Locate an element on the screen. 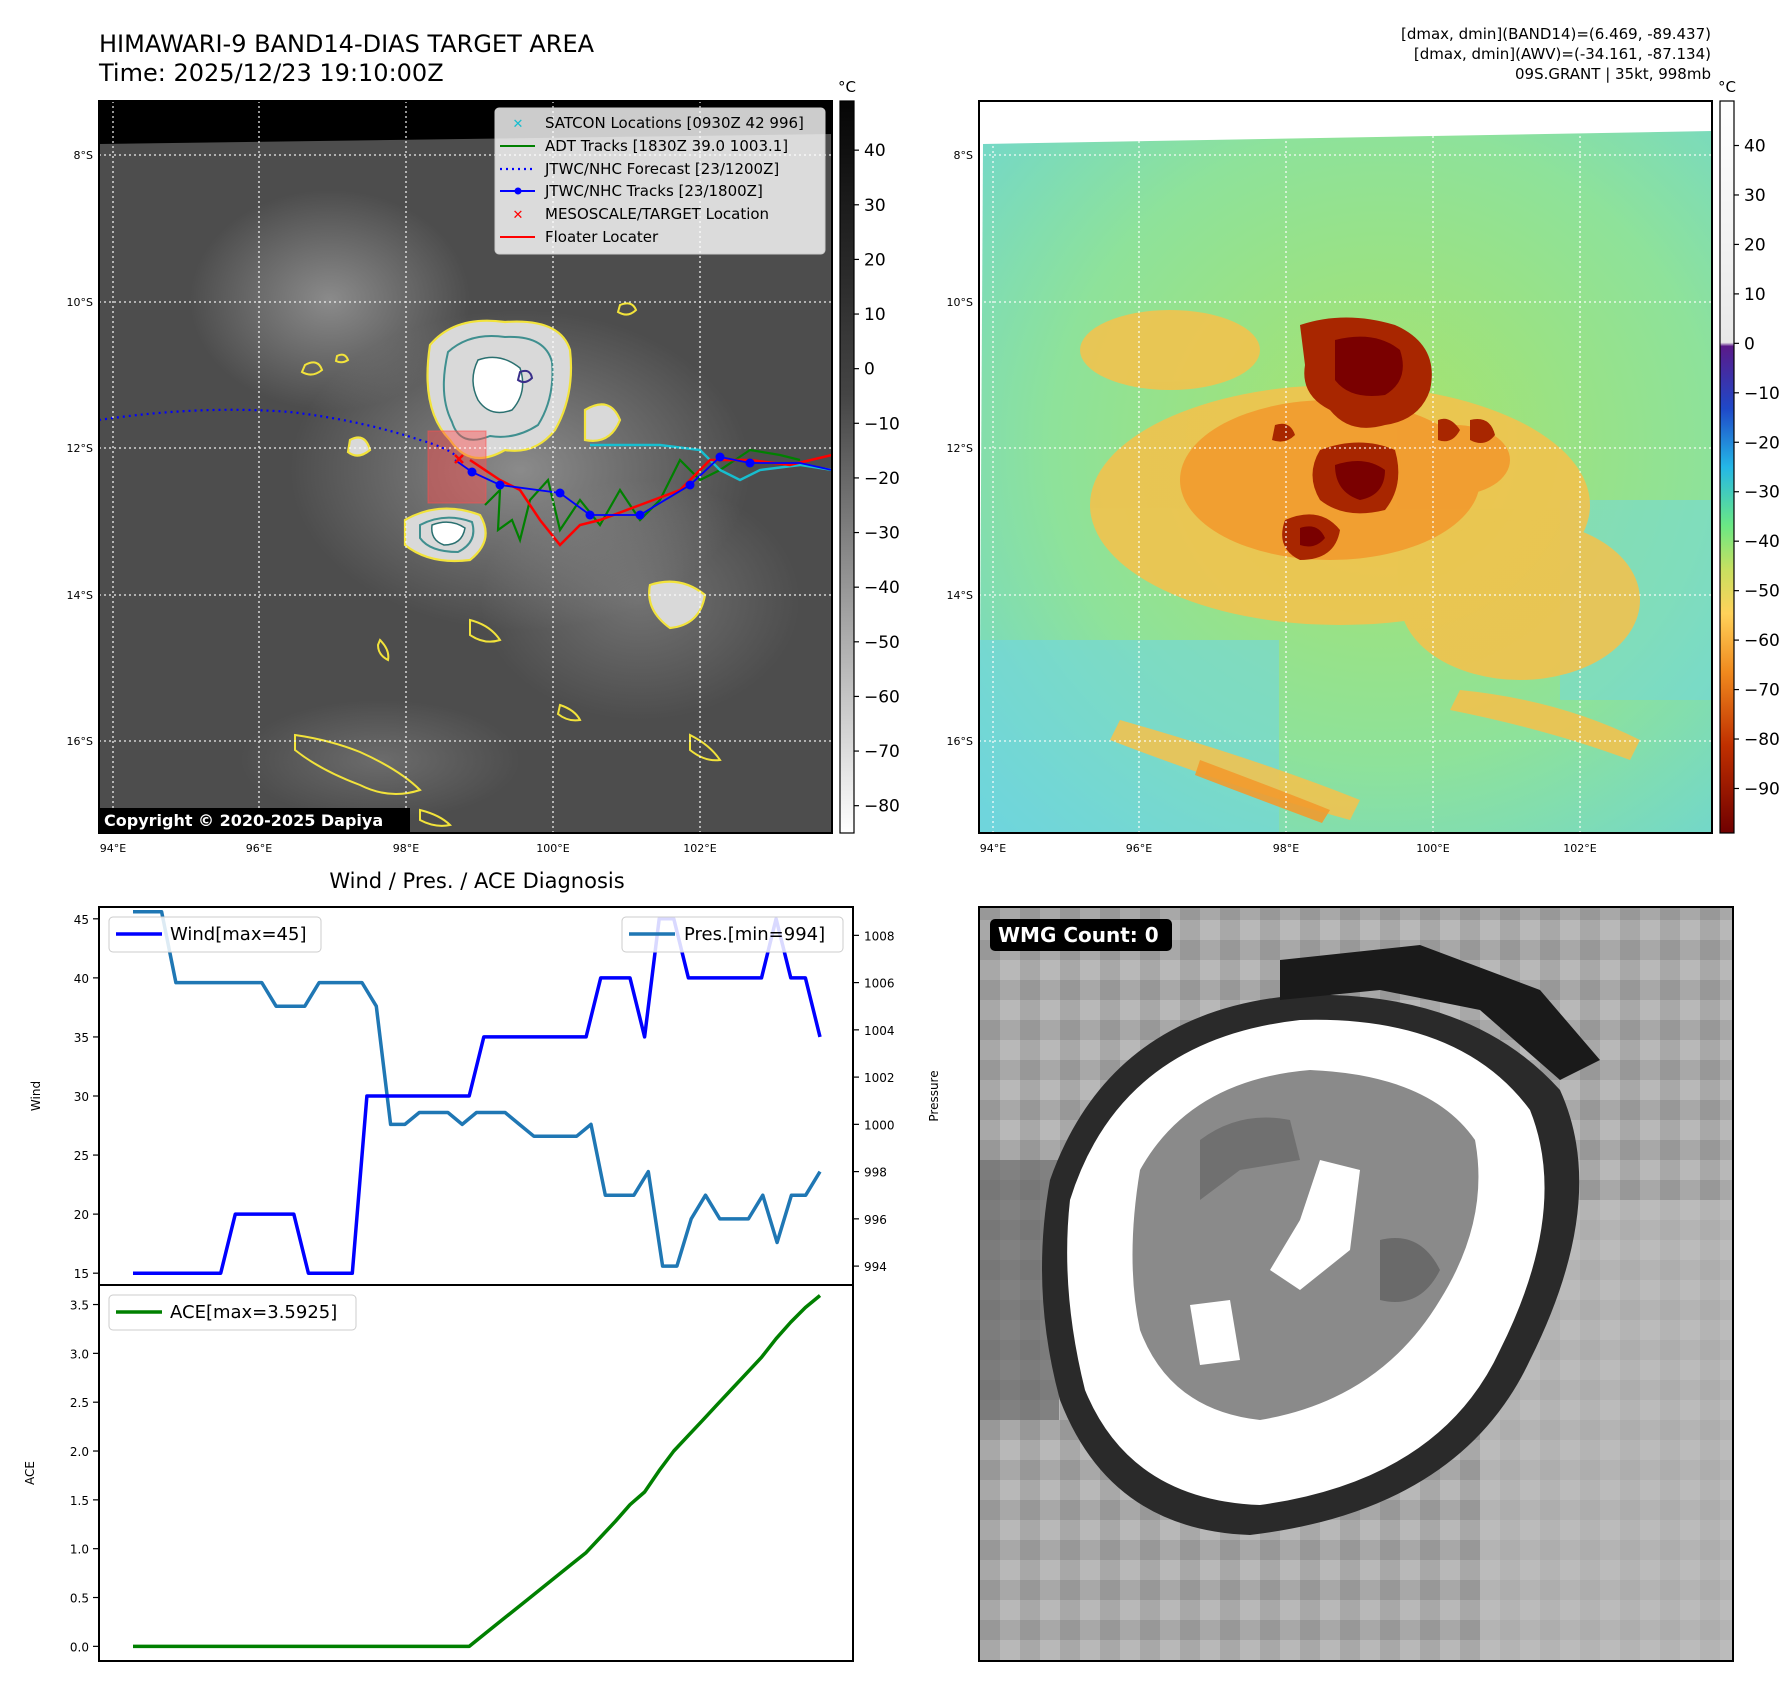 The image size is (1792, 1690). ir-colorbar-ticks: 40 30 20 10 0 −10 −20 −30 −40 −50 −60 −70 −80 is located at coordinates (877, 479).